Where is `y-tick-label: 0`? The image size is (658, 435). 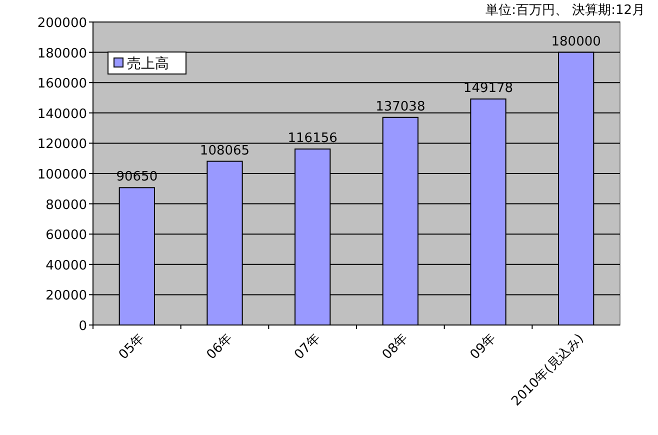
y-tick-label: 0 is located at coordinates (82, 326).